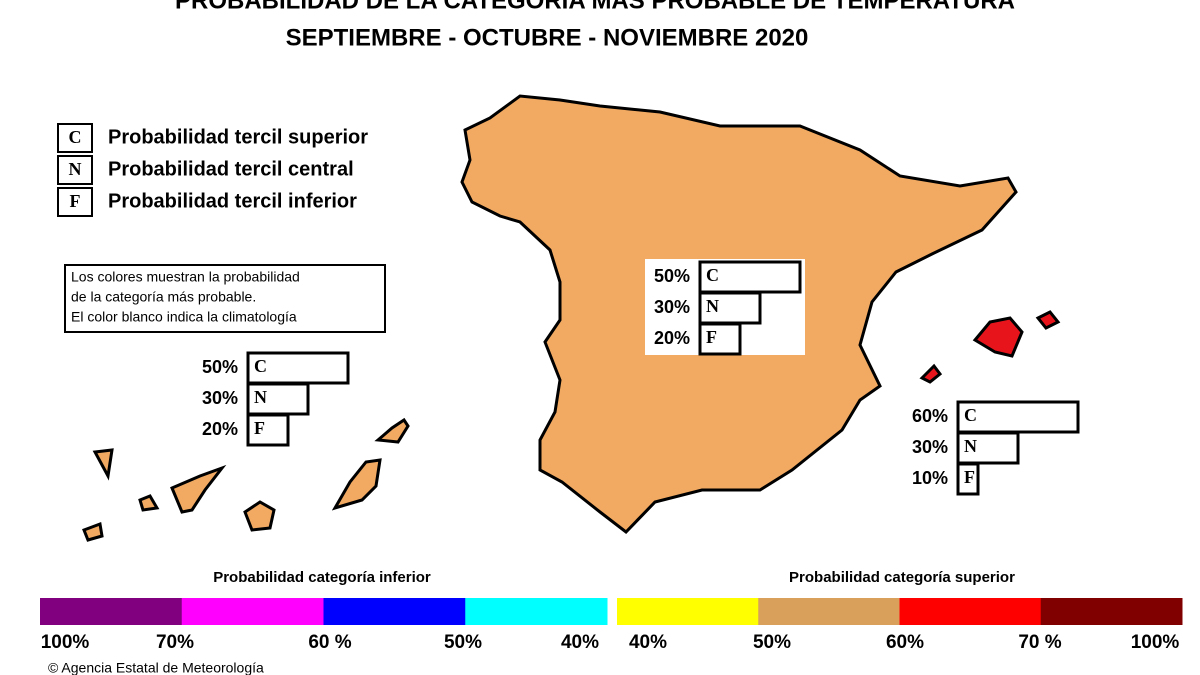  I want to click on scale-title: Probabilidad categoría superior, so click(902, 577).